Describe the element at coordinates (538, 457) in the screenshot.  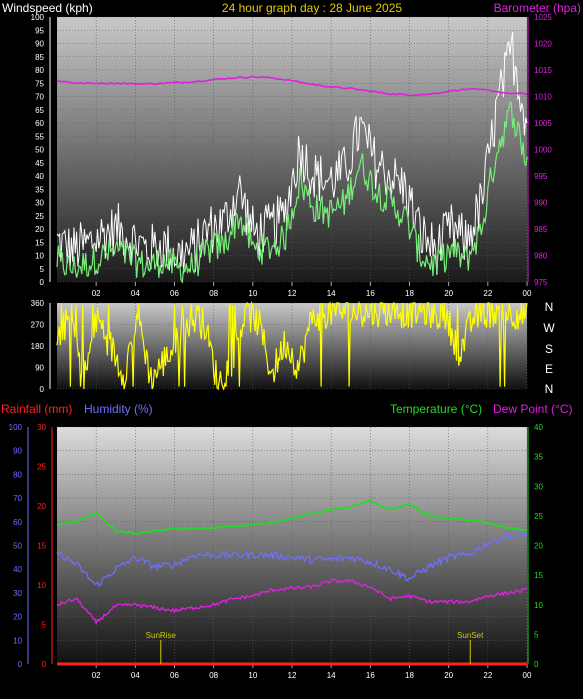
I see `temperature-tick-label: 35` at that location.